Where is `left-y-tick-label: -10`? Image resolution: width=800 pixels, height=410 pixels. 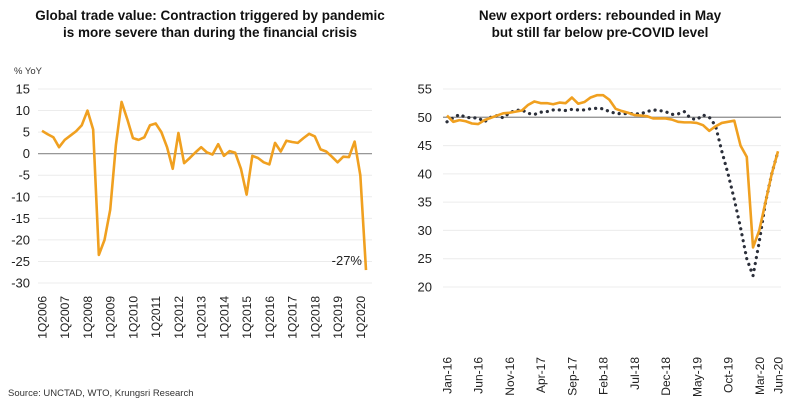
left-y-tick-label: -10 is located at coordinates (20, 196).